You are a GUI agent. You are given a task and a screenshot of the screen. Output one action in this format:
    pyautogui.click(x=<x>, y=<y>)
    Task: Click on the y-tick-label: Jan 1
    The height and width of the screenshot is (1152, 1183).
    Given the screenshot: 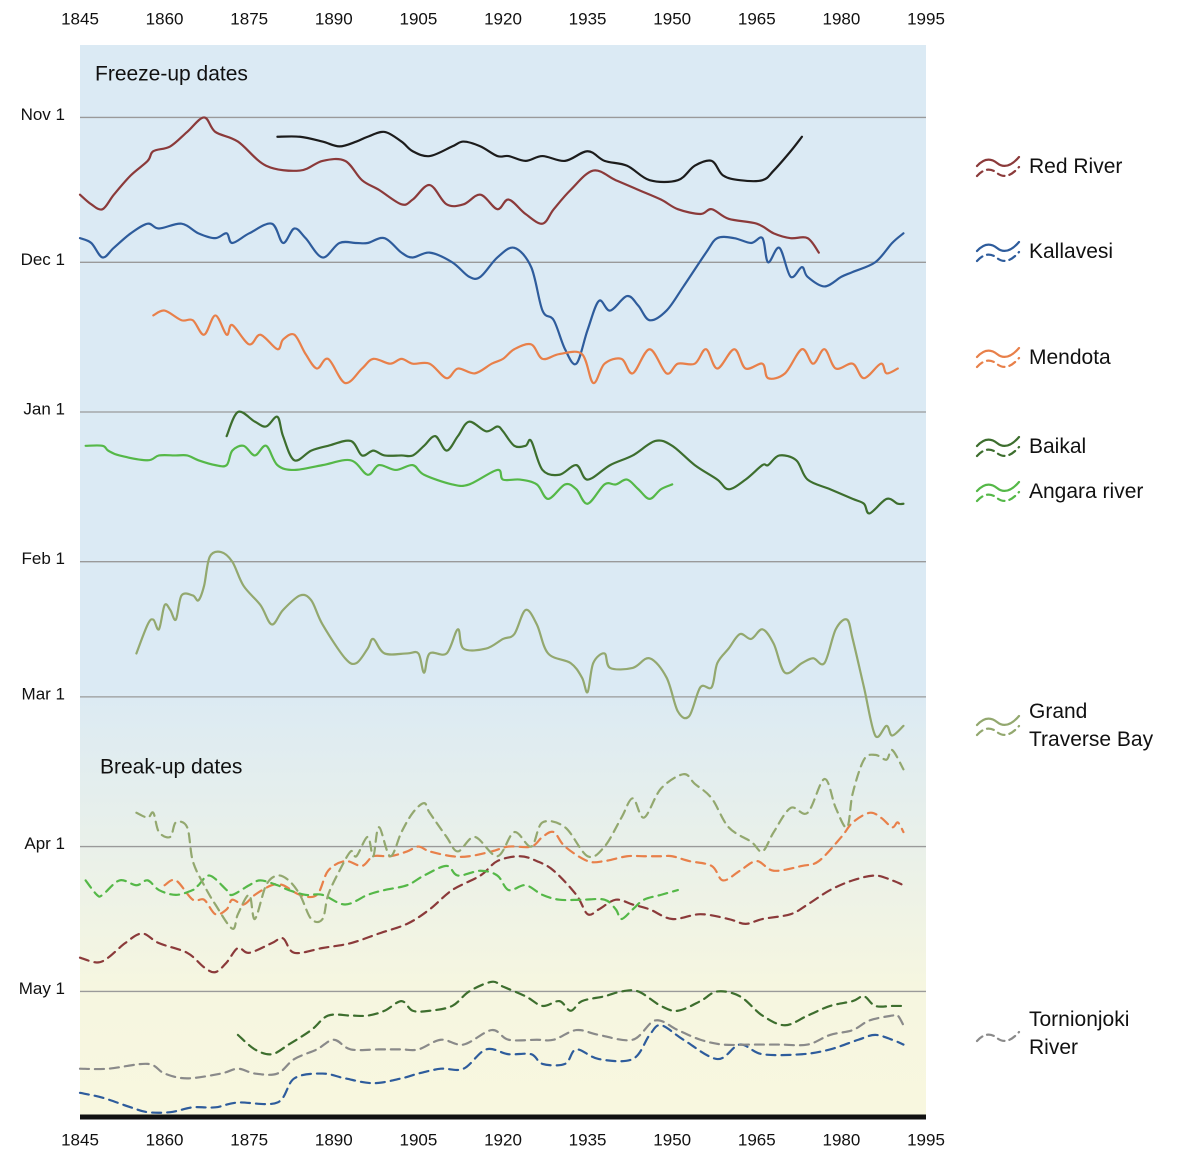 What is the action you would take?
    pyautogui.click(x=44, y=408)
    